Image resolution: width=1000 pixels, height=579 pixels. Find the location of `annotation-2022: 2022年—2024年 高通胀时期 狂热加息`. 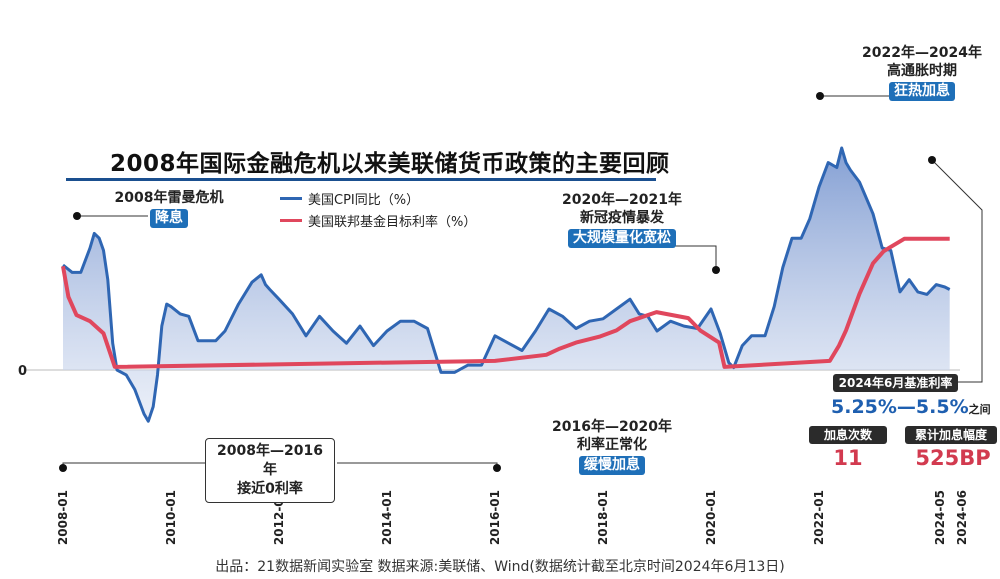

annotation-2022: 2022年—2024年 高通胀时期 狂热加息 is located at coordinates (922, 72).